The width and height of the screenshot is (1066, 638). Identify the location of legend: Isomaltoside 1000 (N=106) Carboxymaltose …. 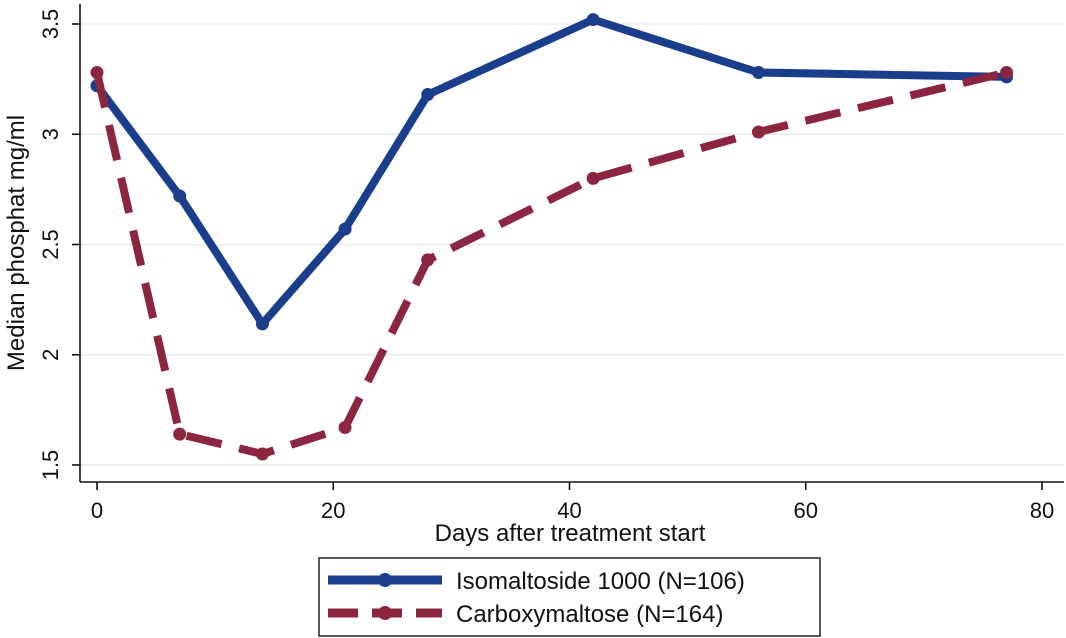
(569, 597).